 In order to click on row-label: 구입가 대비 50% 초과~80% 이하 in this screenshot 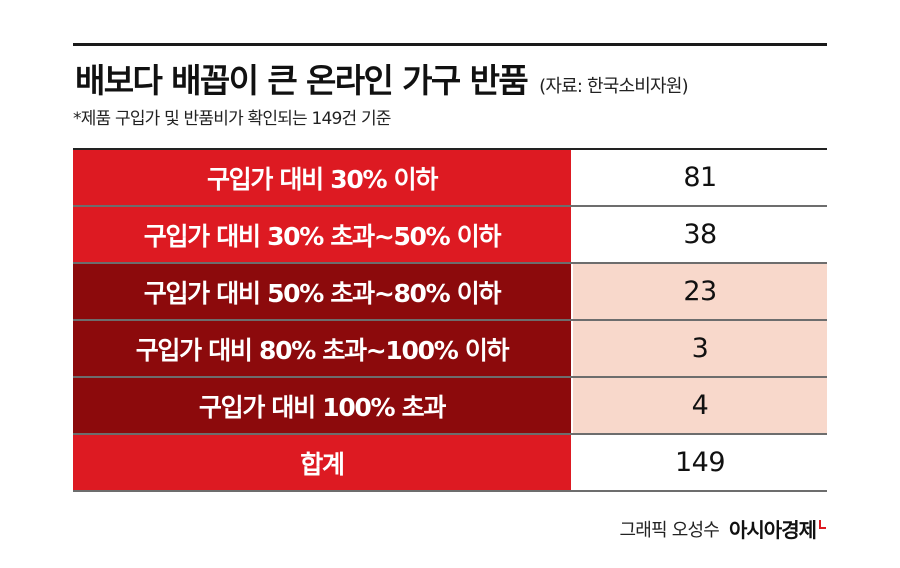, I will do `click(322, 291)`.